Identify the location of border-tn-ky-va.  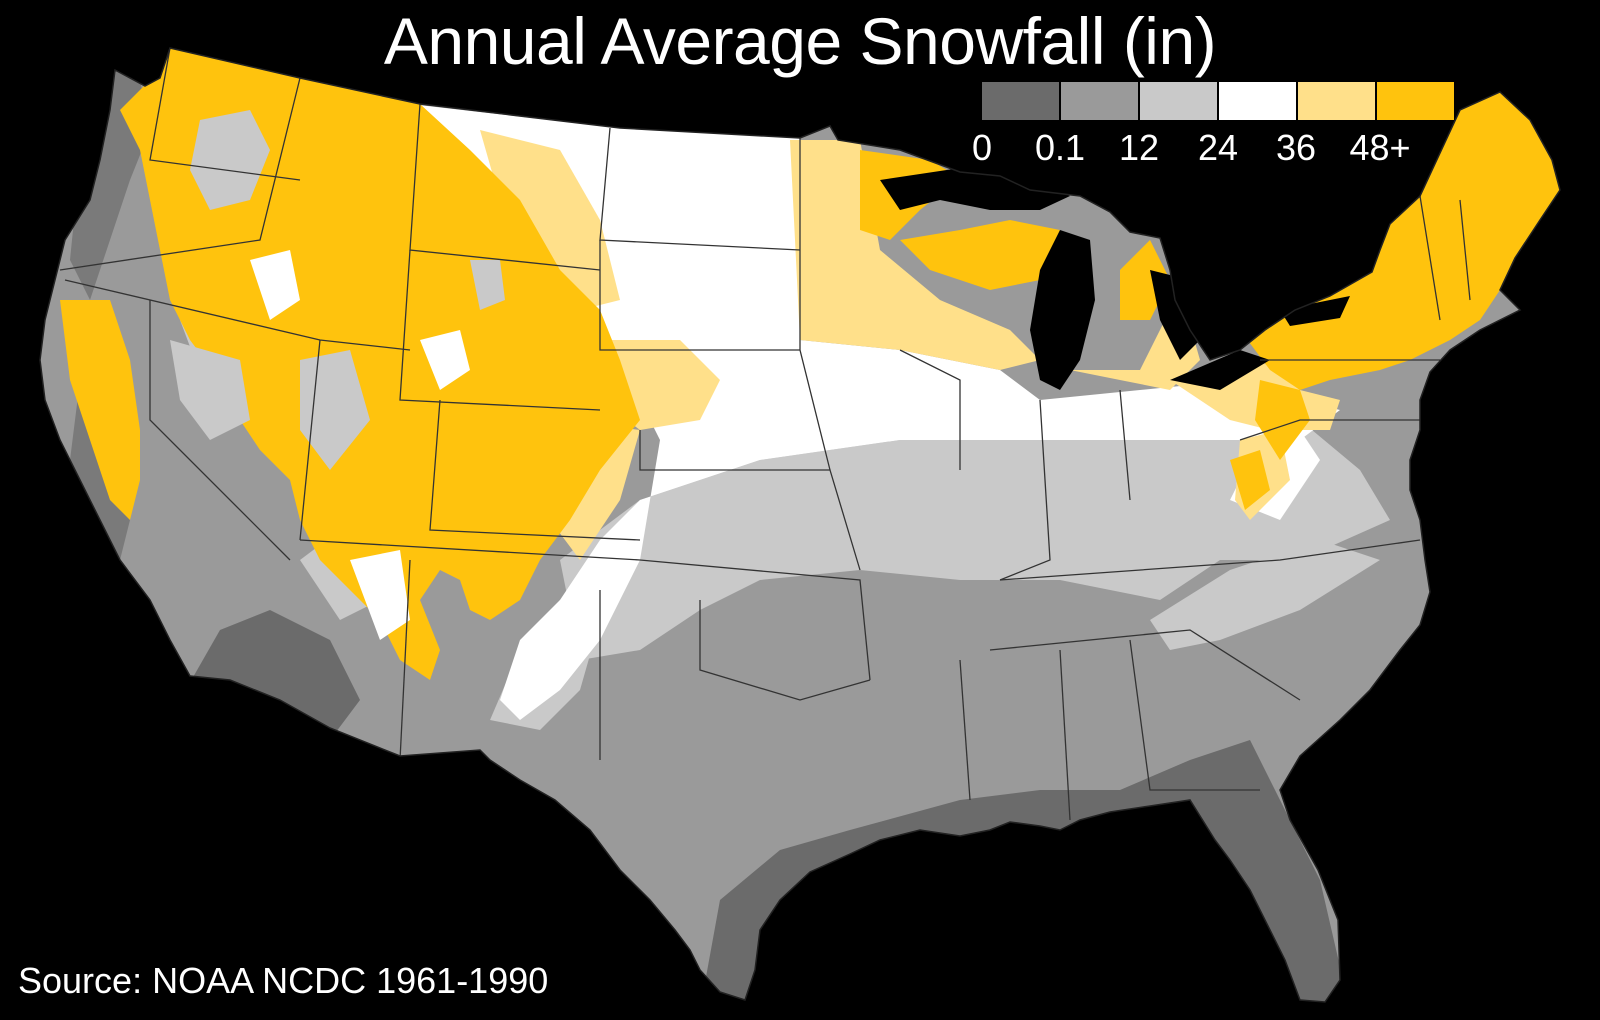
(1210, 560).